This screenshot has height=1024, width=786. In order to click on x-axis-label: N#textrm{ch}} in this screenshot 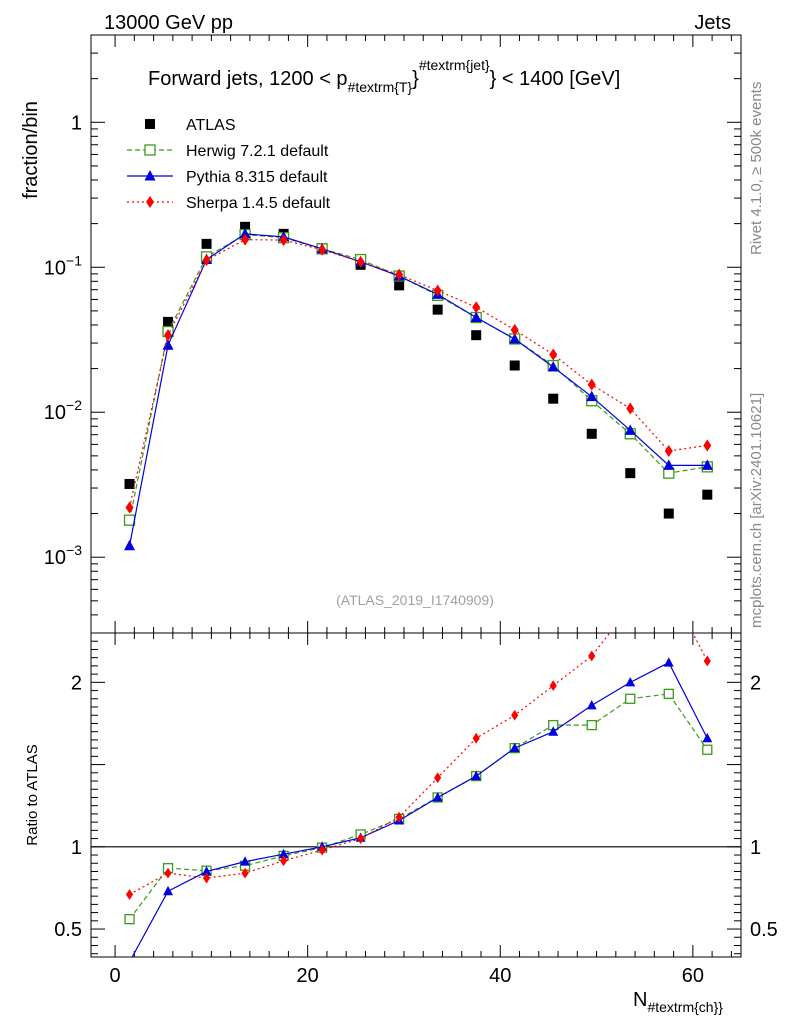, I will do `click(678, 1002)`.